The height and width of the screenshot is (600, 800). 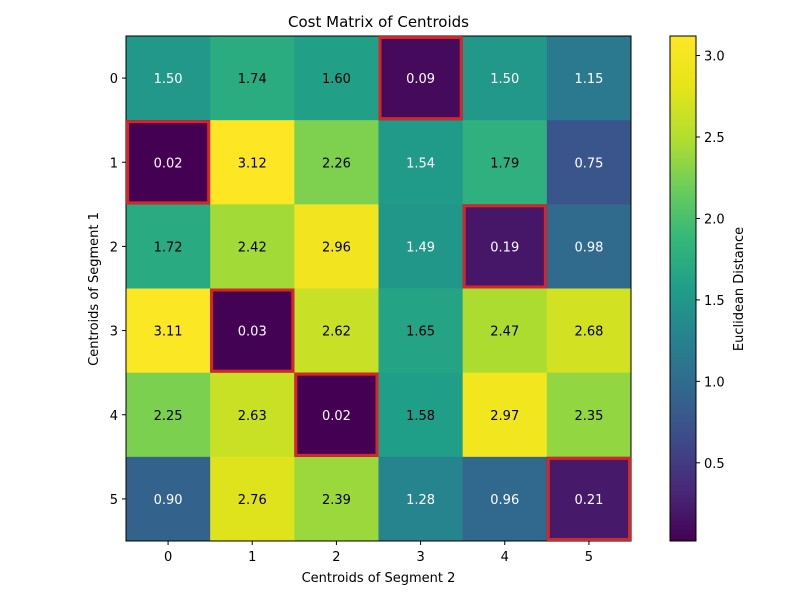 I want to click on cell-value-label: 1.72, so click(x=168, y=247).